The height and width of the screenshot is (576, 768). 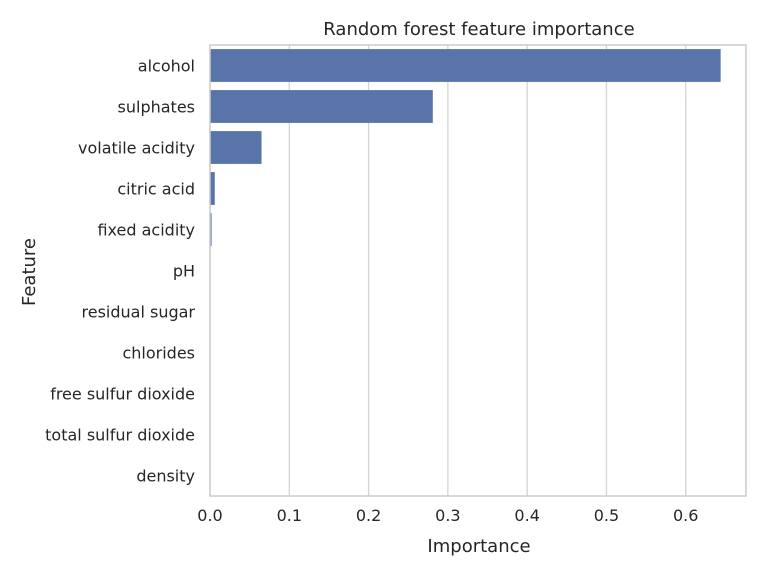 I want to click on x-tick-label: 0.2, so click(x=368, y=515).